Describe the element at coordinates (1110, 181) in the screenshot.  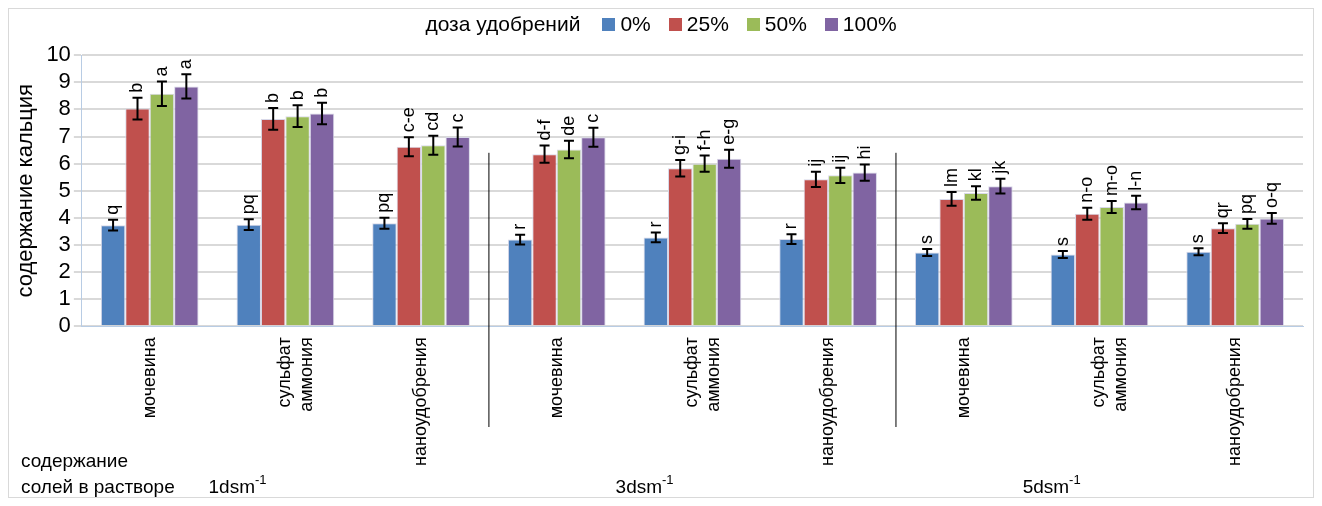
I see `data-label: m-o` at that location.